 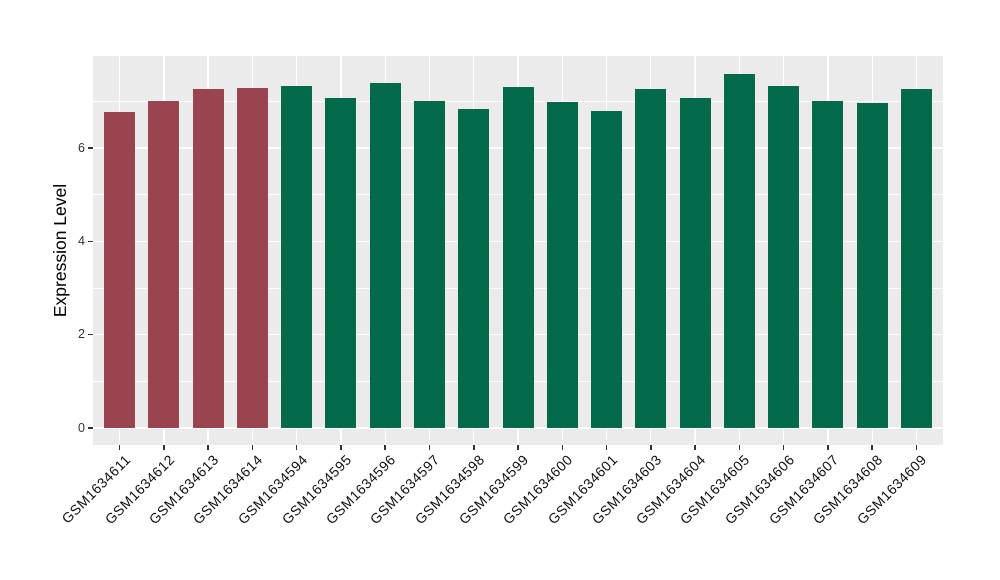 I want to click on x-tick-mark-GSM1634607, so click(x=828, y=447).